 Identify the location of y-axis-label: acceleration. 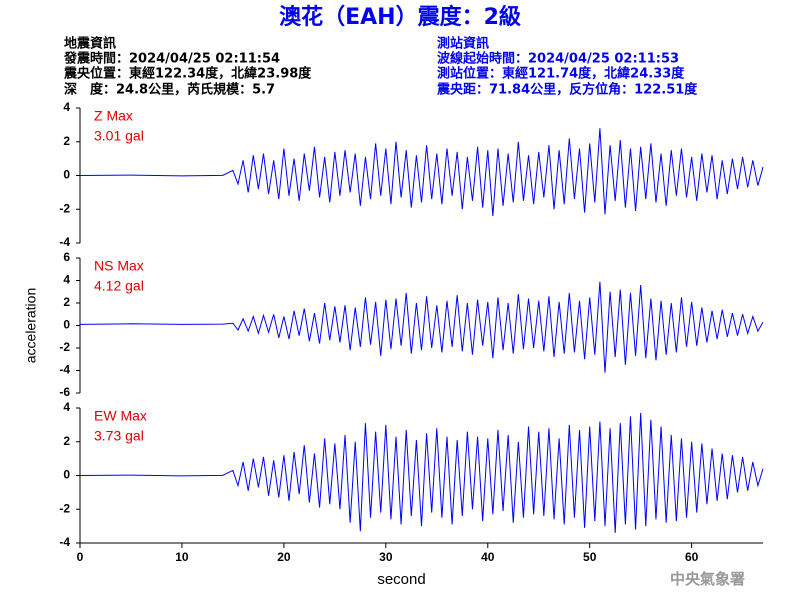
(31, 326).